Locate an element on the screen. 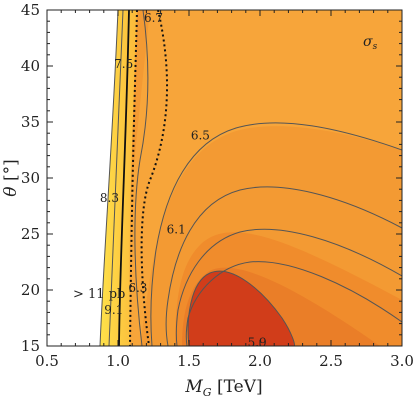  x-axis-title: MG [TeV] is located at coordinates (223, 388).